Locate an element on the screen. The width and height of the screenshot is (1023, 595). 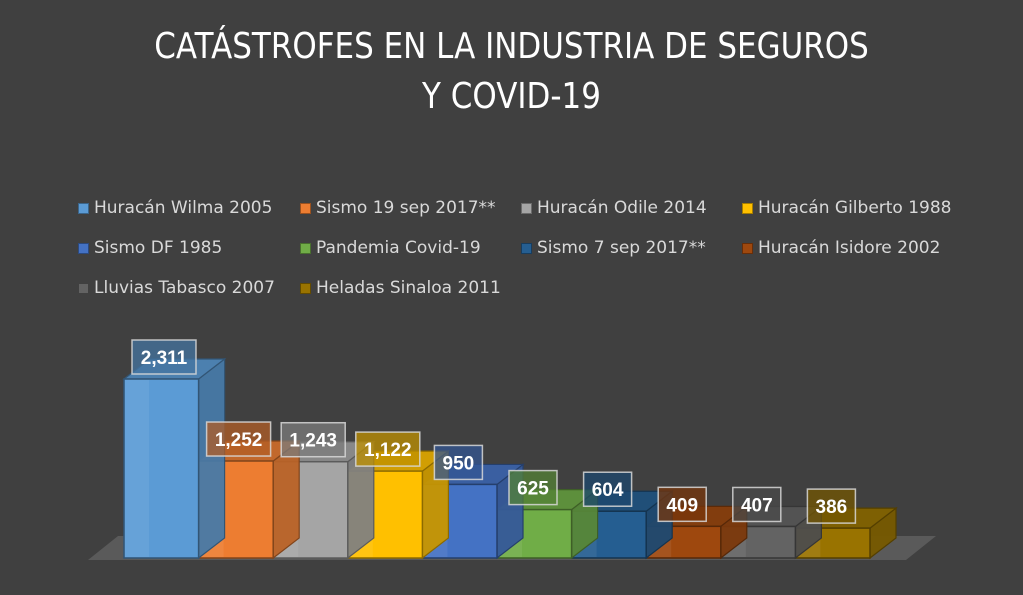
legend-label: Sismo DF 1985 is located at coordinates (158, 248).